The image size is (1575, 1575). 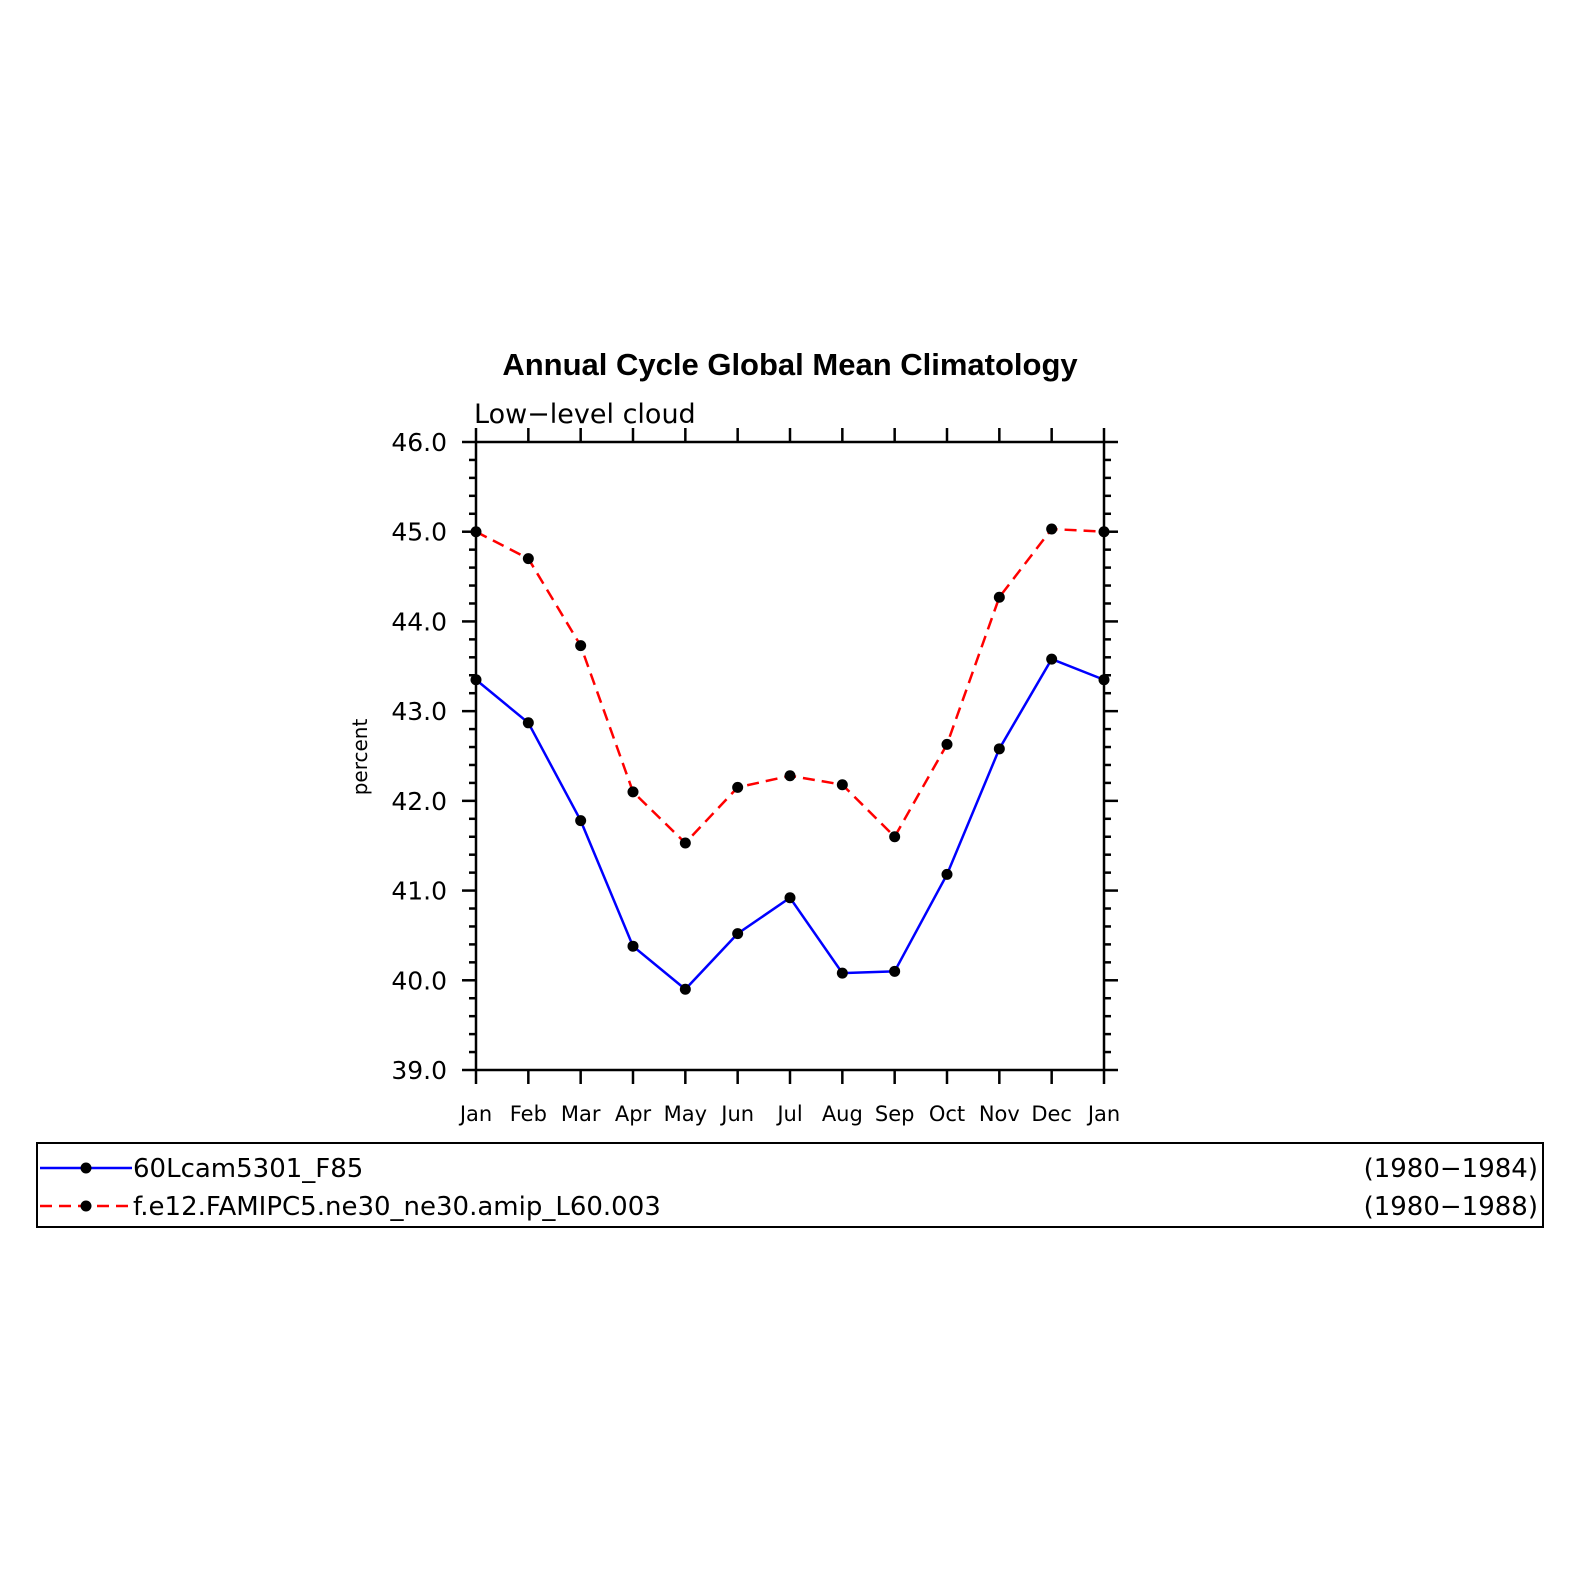 What do you see at coordinates (999, 1114) in the screenshot?
I see `x-tick-label: Nov` at bounding box center [999, 1114].